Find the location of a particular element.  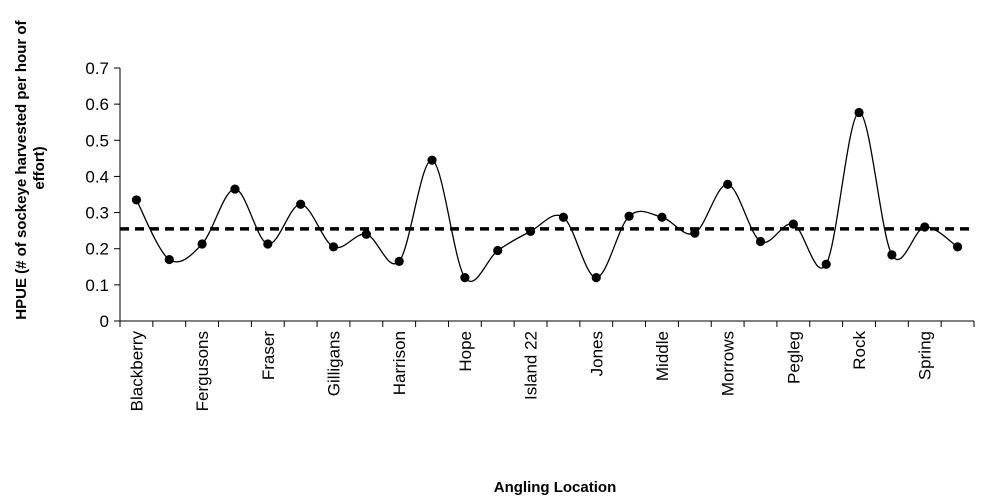

x-tick-label: Blackberry is located at coordinates (136, 371).